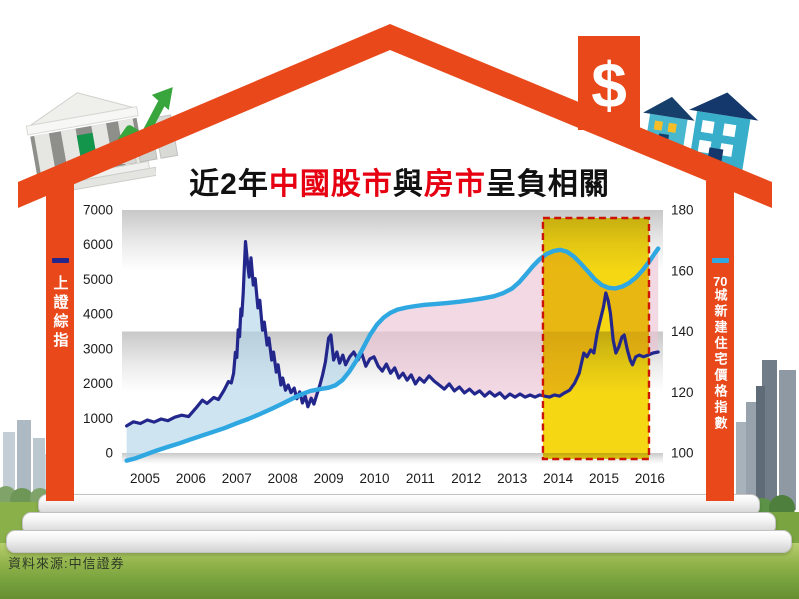 The width and height of the screenshot is (799, 599). I want to click on stock-legend-swatch, so click(60, 260).